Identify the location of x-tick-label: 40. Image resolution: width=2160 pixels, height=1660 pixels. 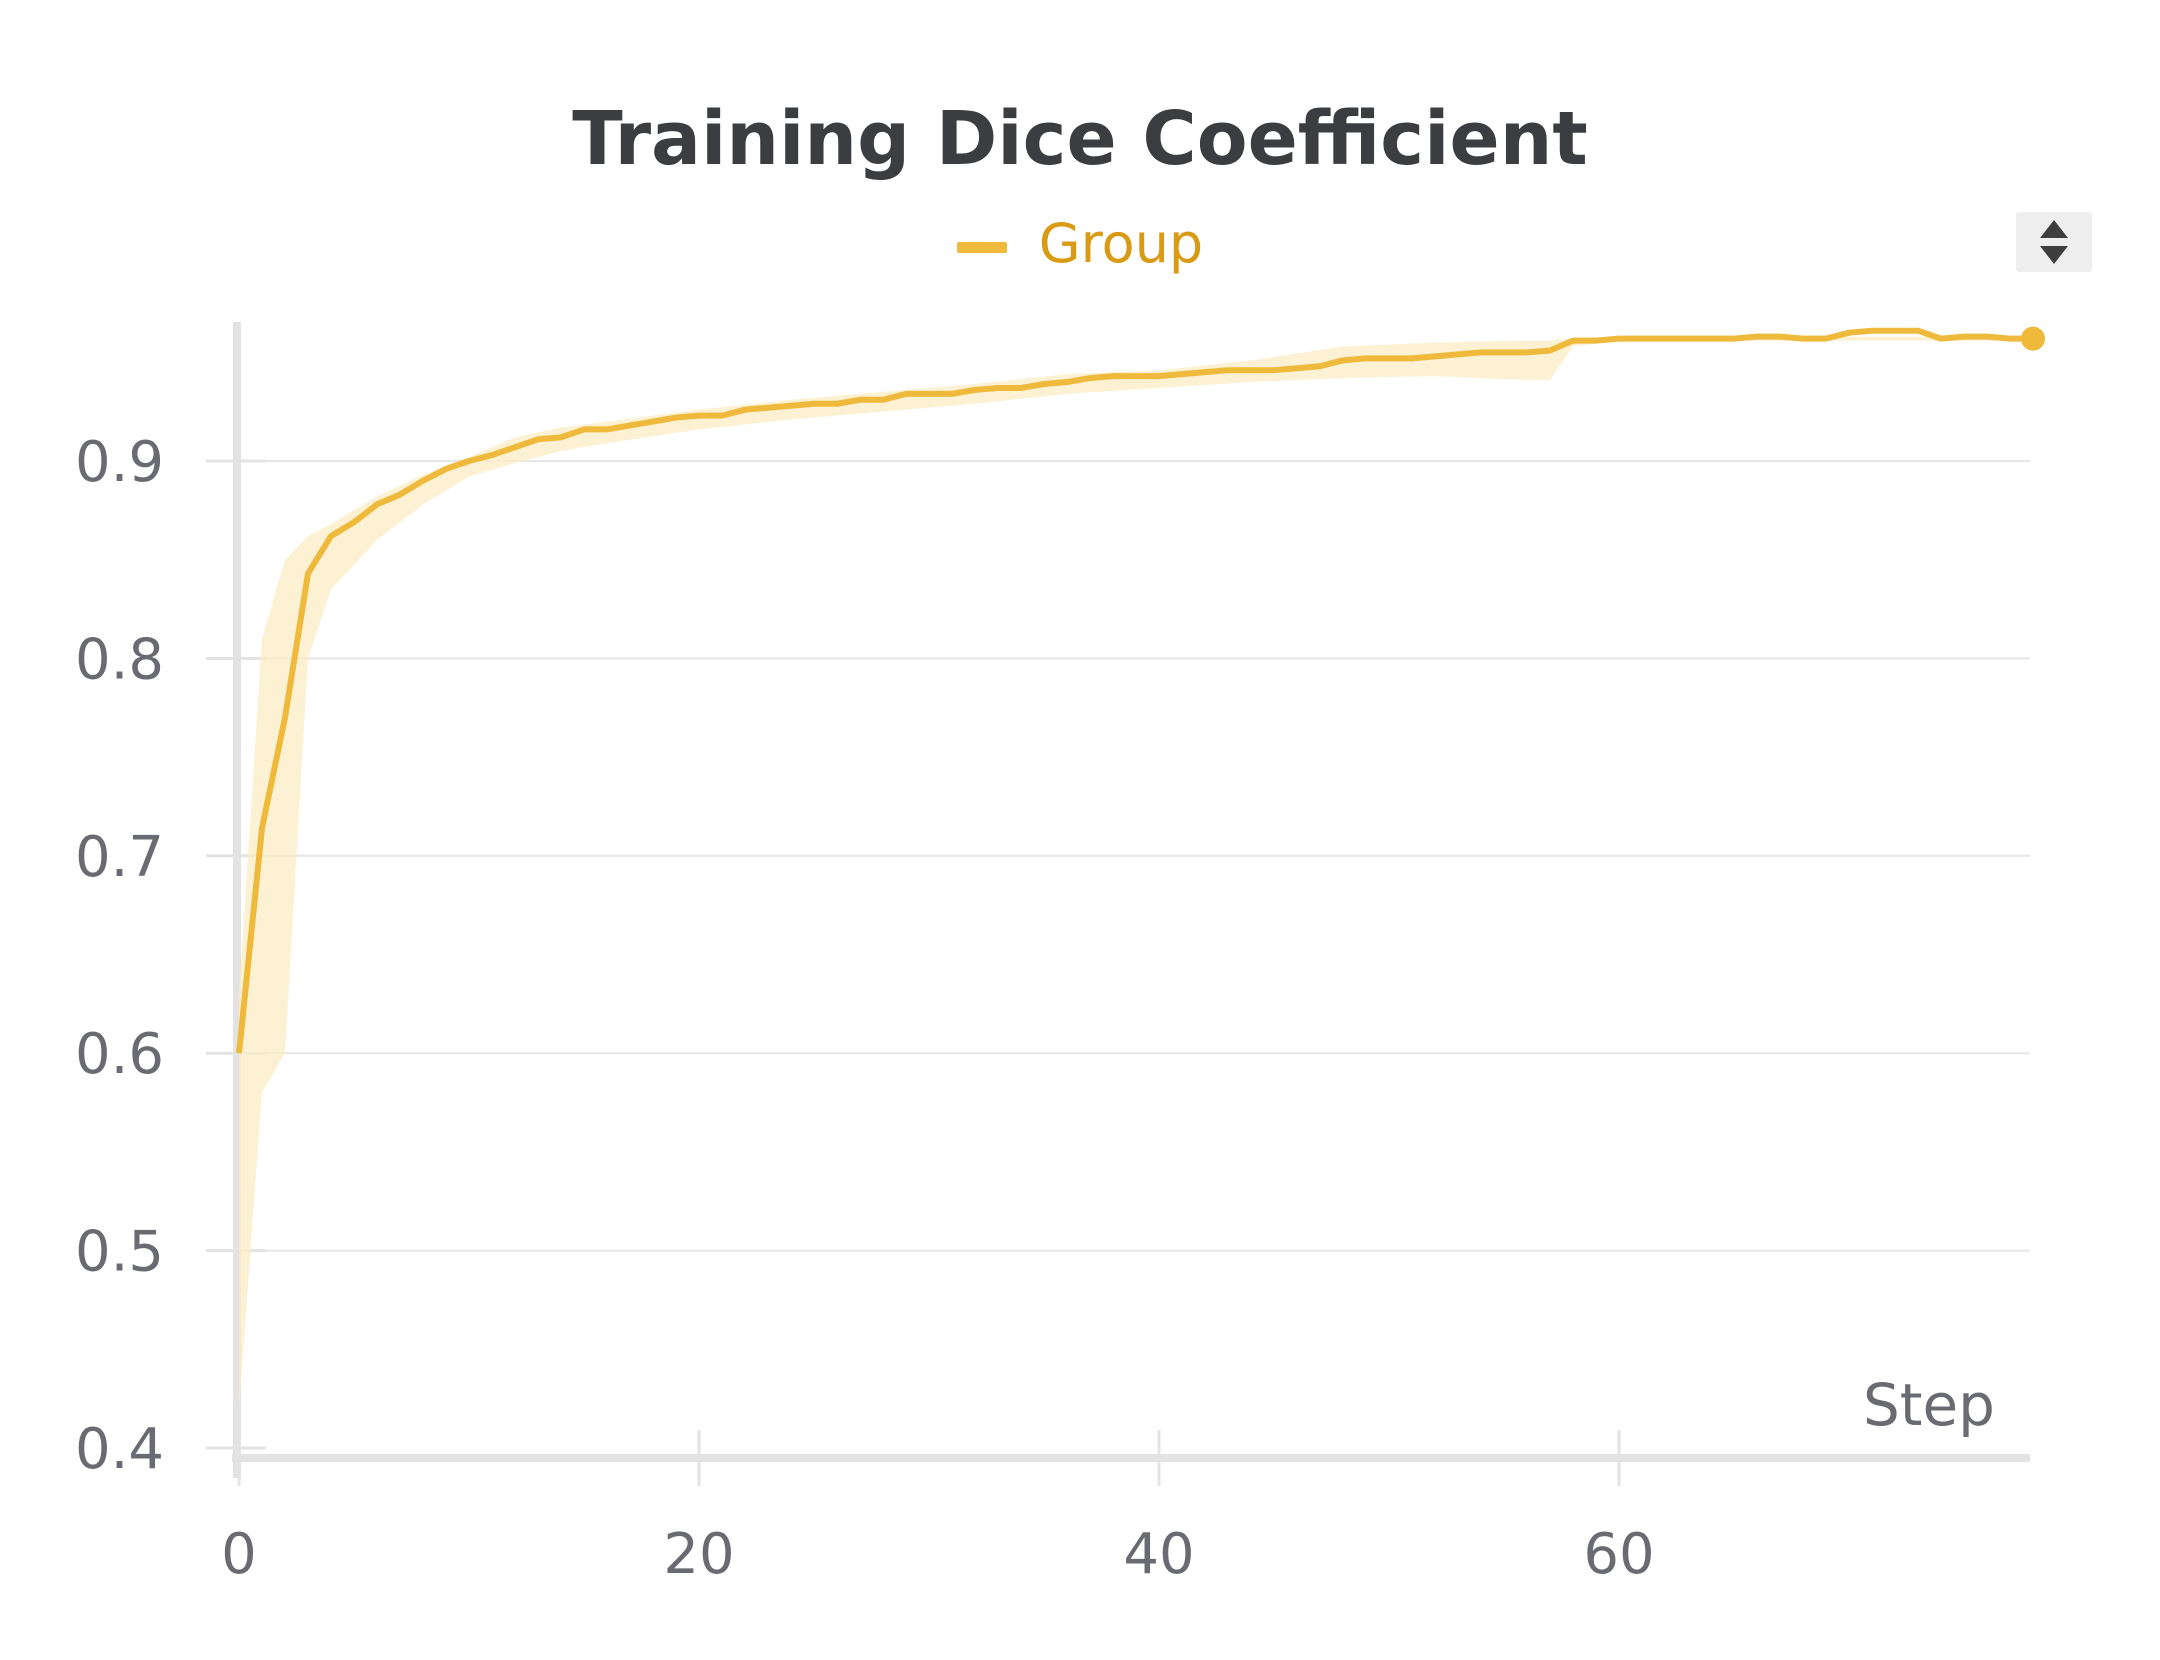
(1158, 1554).